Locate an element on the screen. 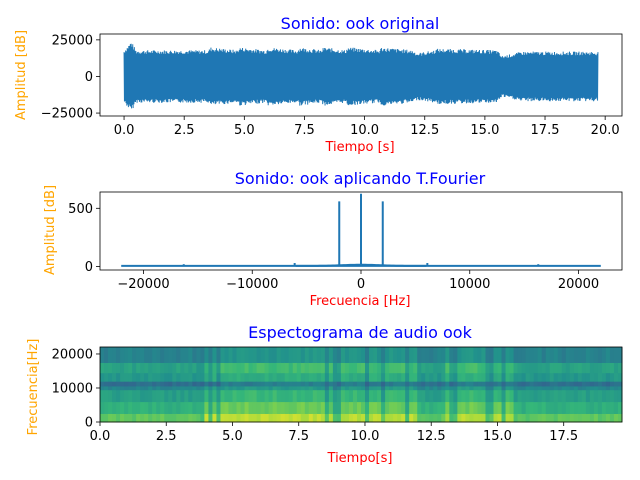 This screenshot has height=480, width=640. x-tick-label: 10000 is located at coordinates (469, 284).